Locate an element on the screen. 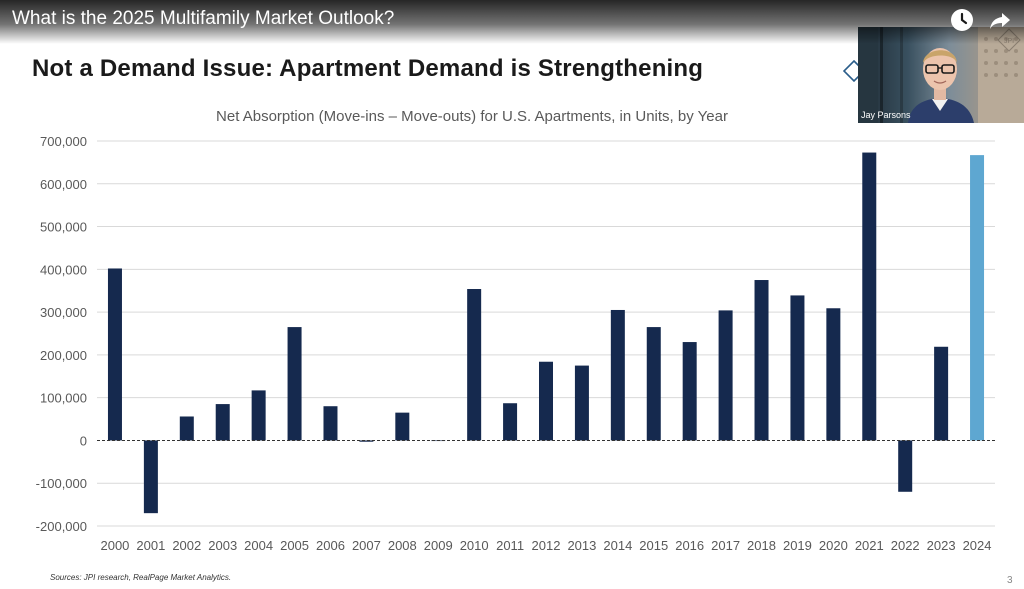  x-tick-label: 2024 is located at coordinates (977, 545).